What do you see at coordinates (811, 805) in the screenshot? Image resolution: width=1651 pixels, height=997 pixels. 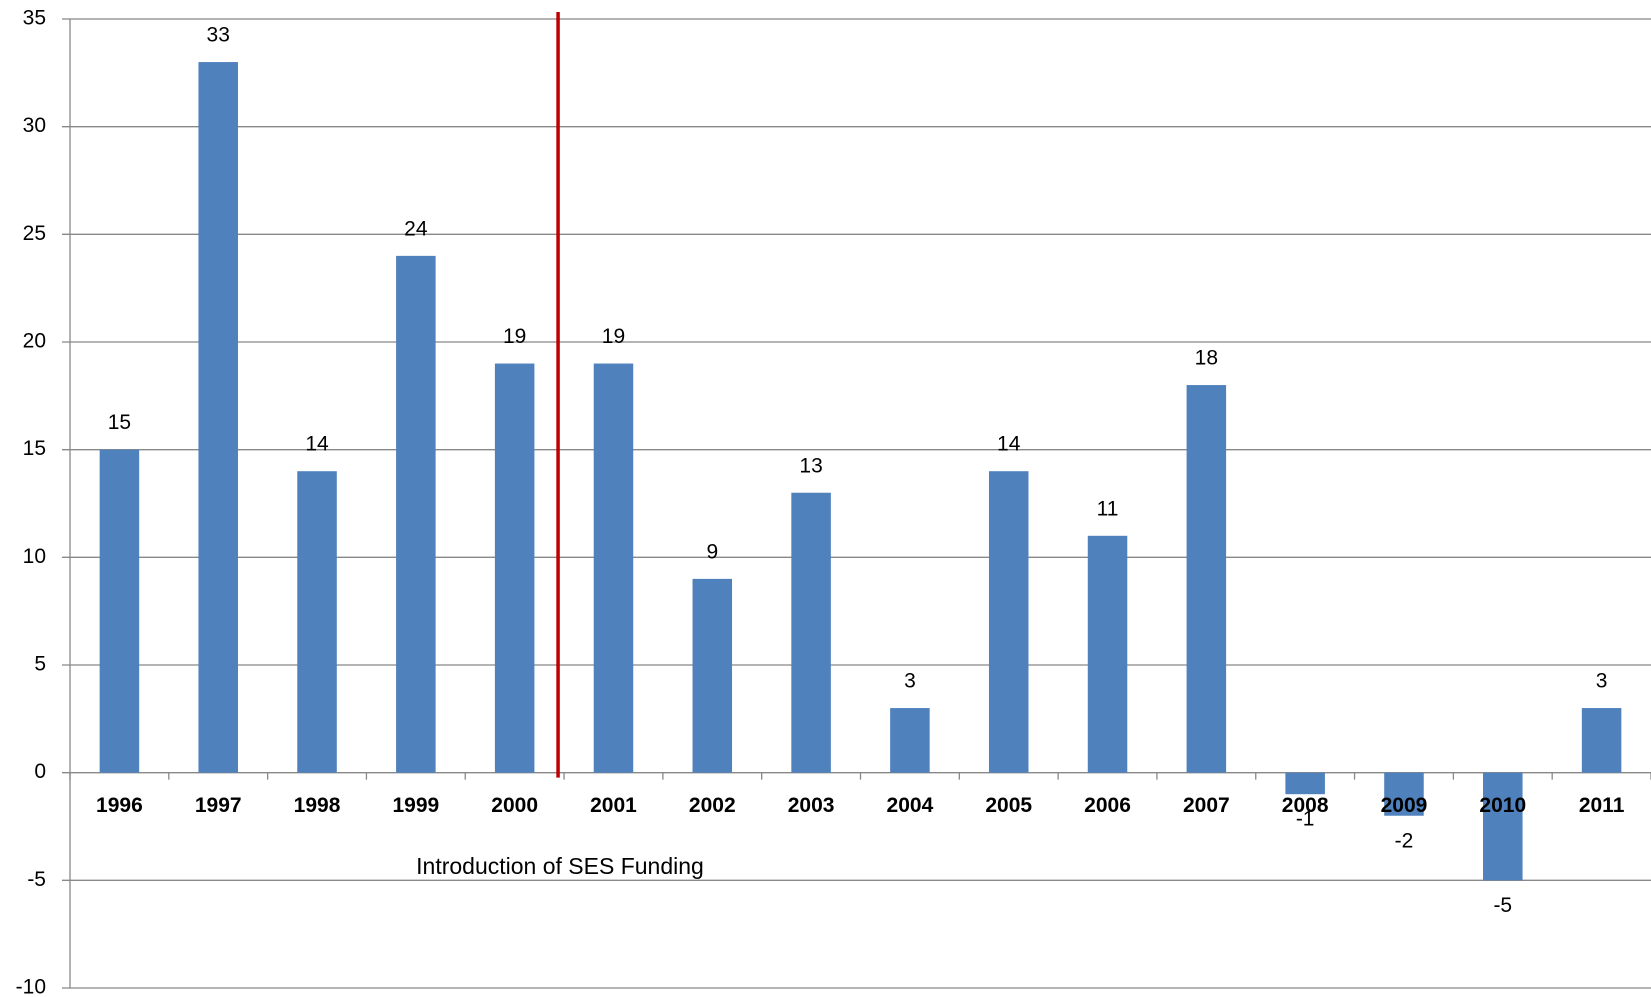 I see `x-tick-label: 2003` at bounding box center [811, 805].